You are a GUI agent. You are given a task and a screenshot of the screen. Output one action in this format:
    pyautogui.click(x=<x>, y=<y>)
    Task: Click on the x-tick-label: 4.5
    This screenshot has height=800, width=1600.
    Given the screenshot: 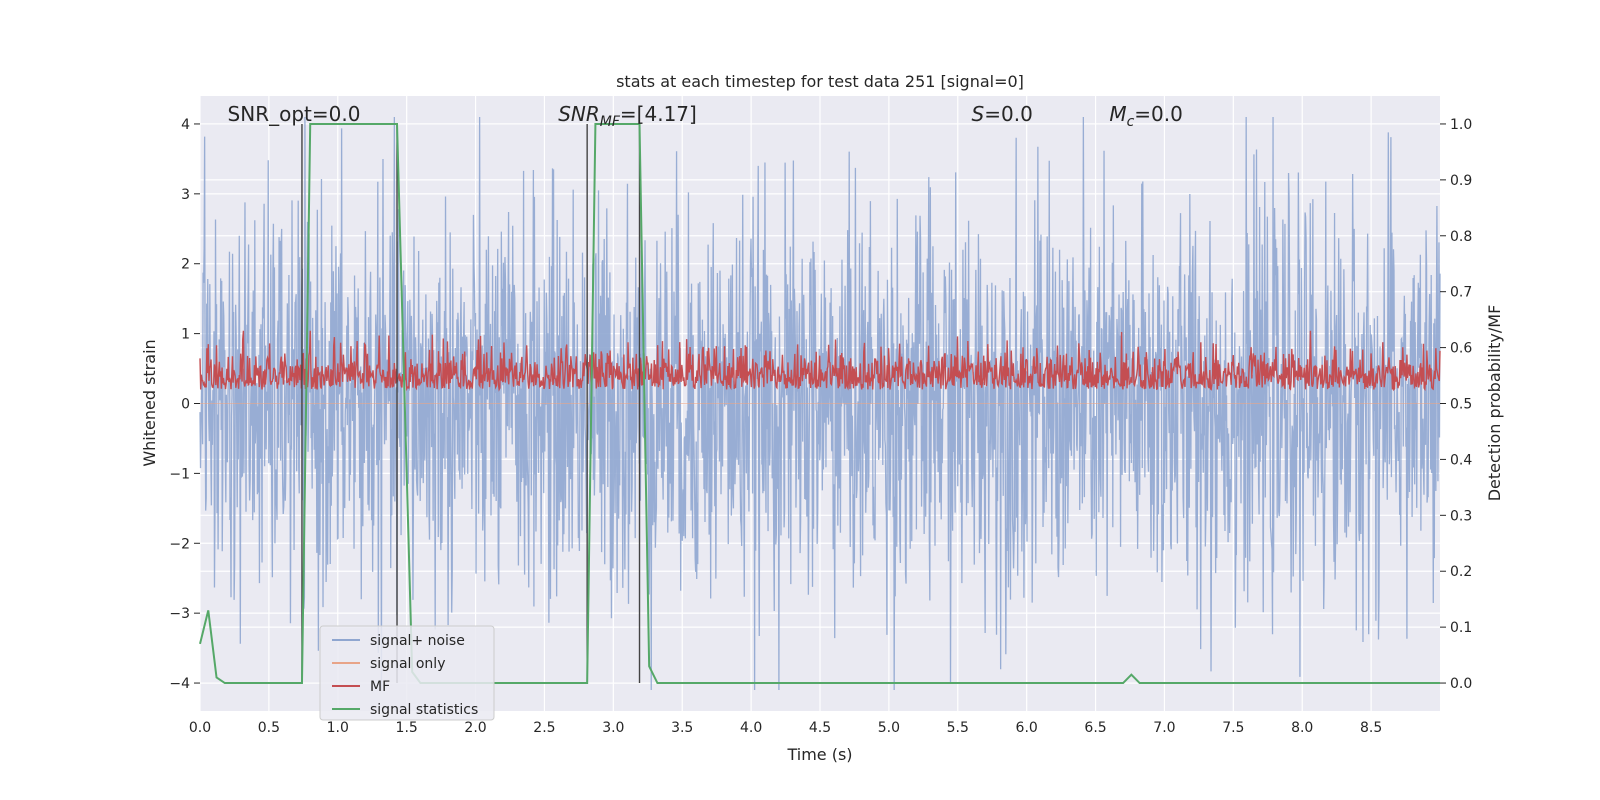 What is the action you would take?
    pyautogui.click(x=820, y=728)
    